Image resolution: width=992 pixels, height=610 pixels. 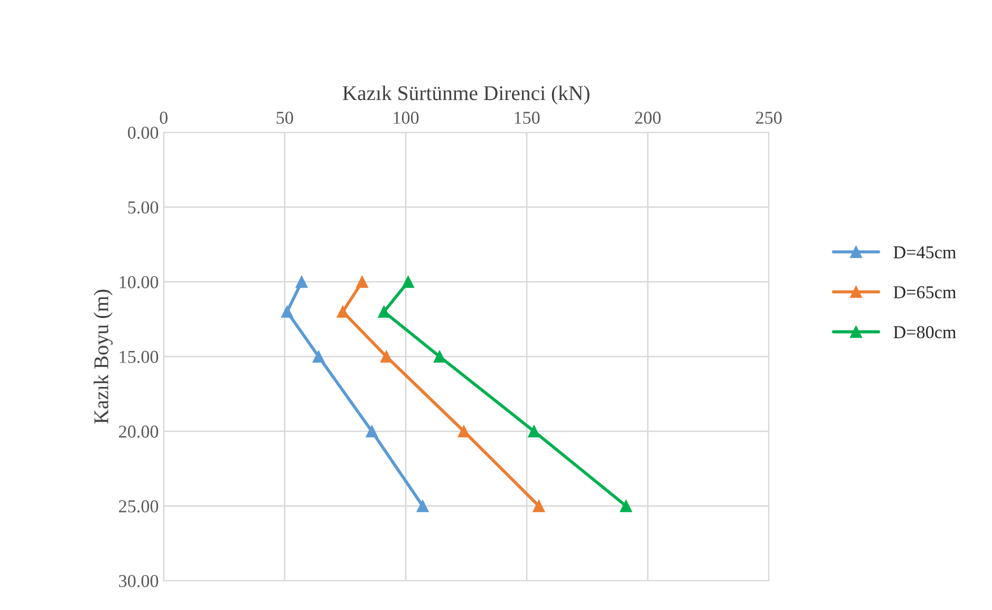 I want to click on x-tick-label: 250, so click(x=769, y=118).